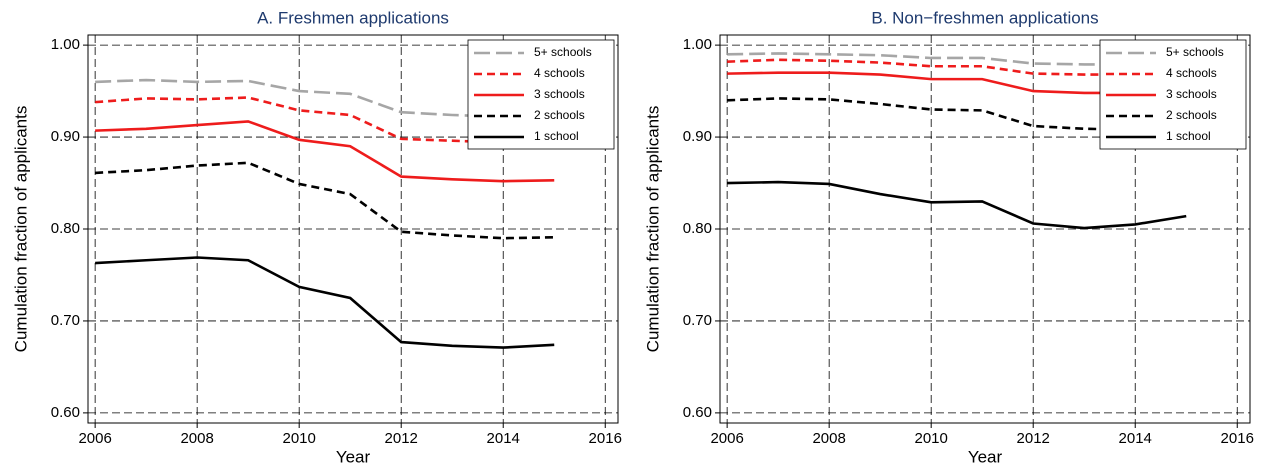 This screenshot has width=1267, height=468. Describe the element at coordinates (984, 17) in the screenshot. I see `chart-title: B. Non−freshmen applications` at that location.